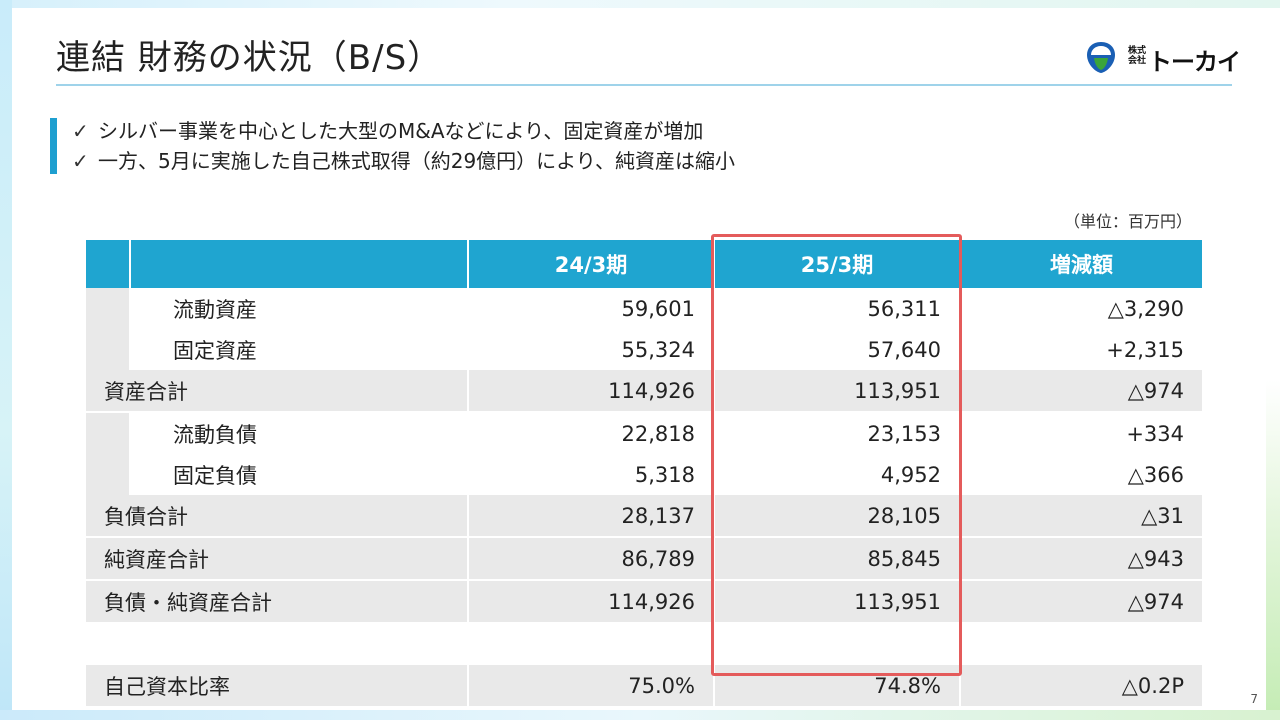 This screenshot has height=720, width=1280. I want to click on header-prior-year: 24/3期, so click(590, 264).